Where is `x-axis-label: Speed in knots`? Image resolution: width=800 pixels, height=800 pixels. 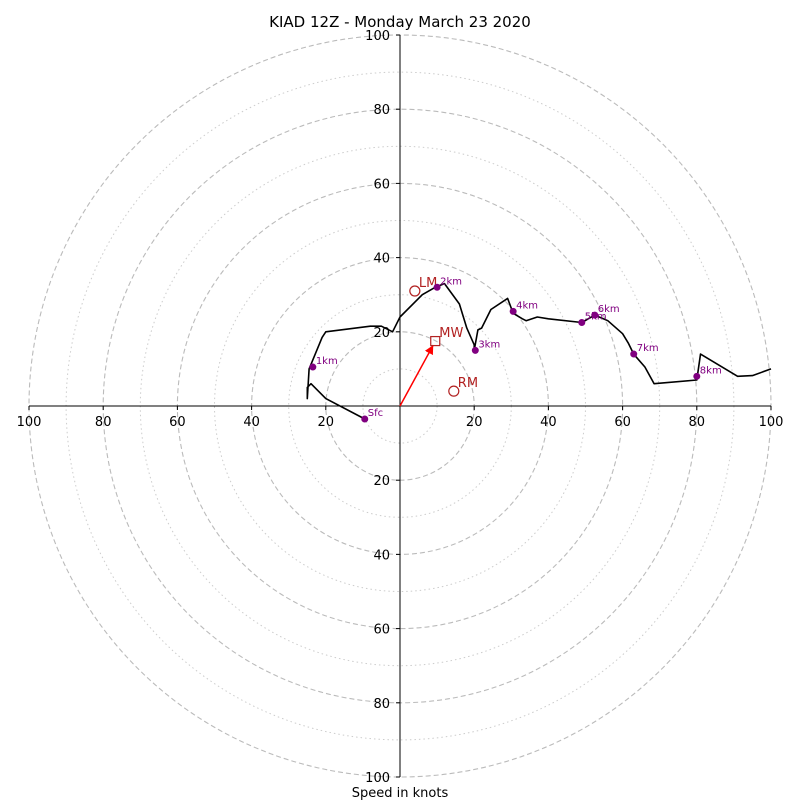
x-axis-label: Speed in knots is located at coordinates (400, 793).